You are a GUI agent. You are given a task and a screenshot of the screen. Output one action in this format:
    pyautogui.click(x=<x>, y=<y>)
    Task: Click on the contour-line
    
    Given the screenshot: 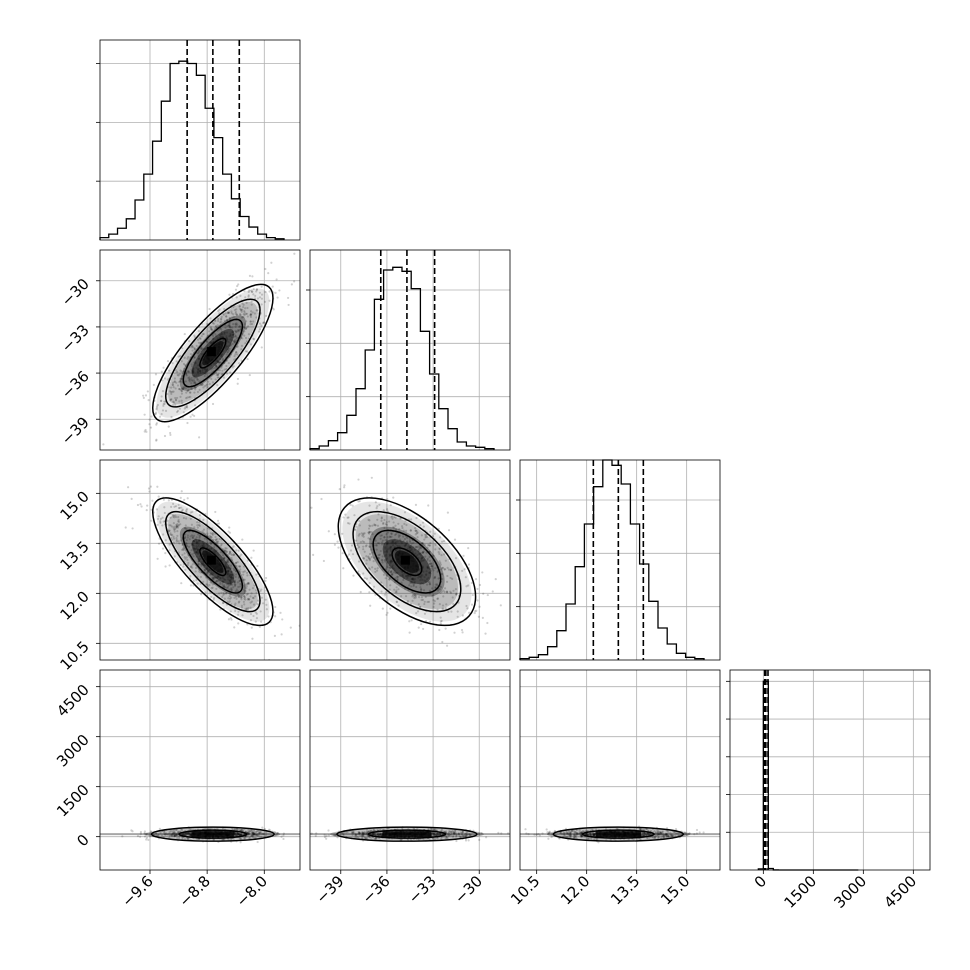 What is the action you would take?
    pyautogui.click(x=212, y=562)
    